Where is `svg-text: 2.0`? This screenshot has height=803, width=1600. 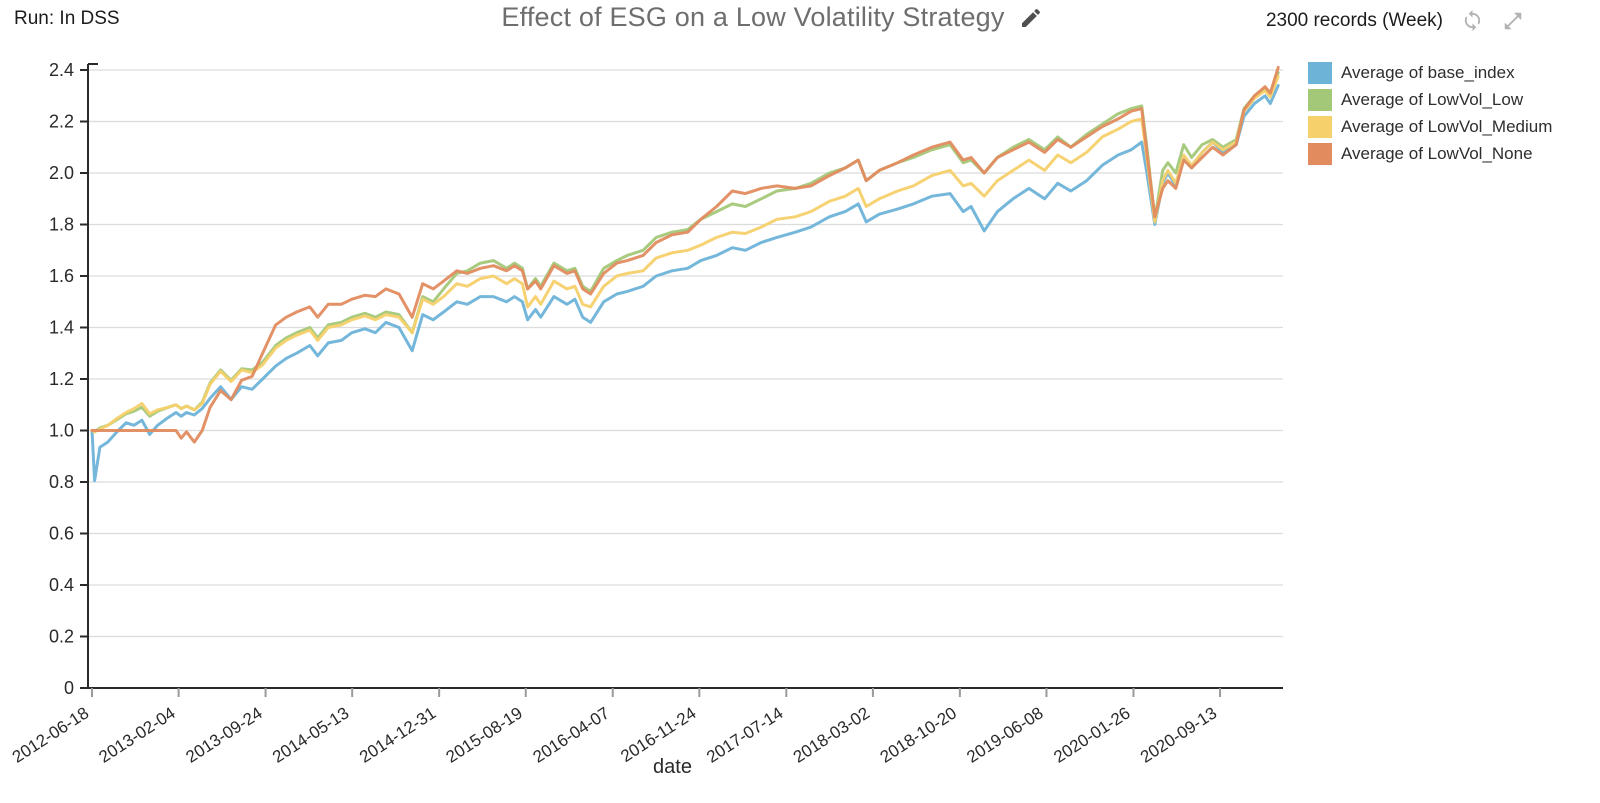 svg-text: 2.0 is located at coordinates (61, 173).